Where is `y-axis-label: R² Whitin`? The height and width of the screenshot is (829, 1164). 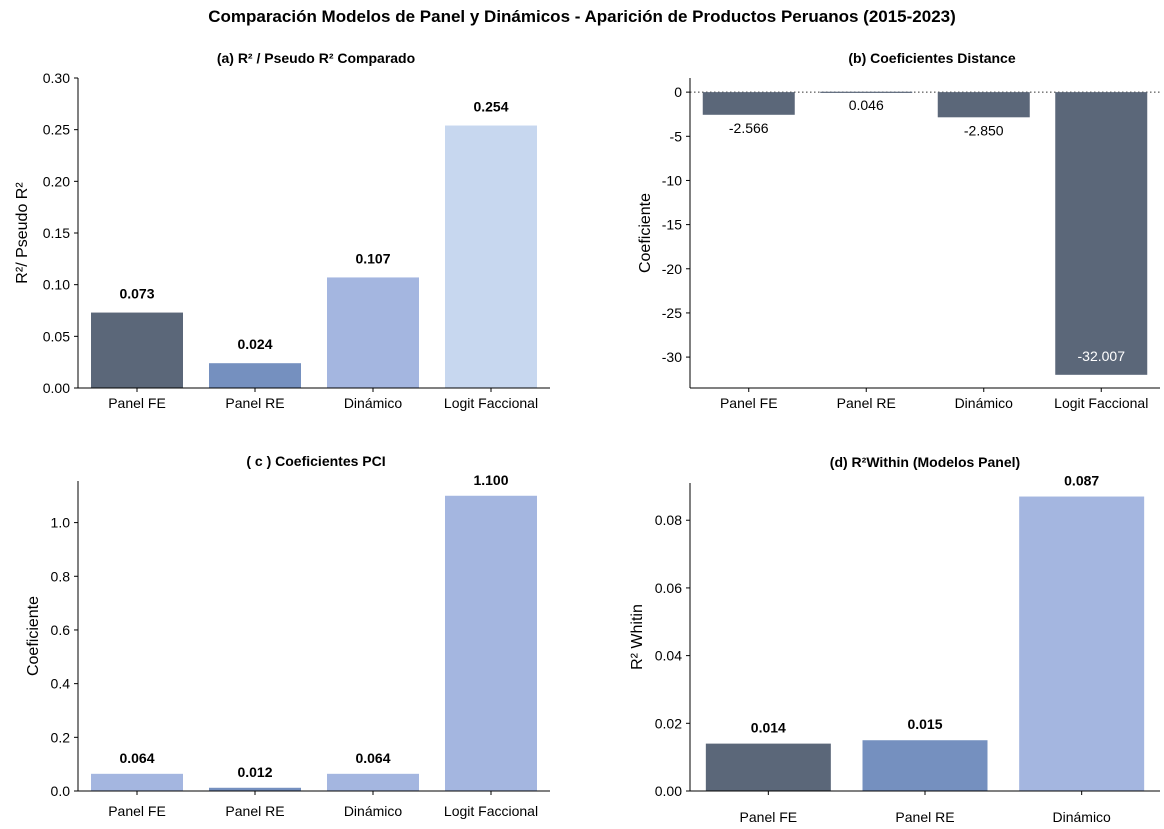
y-axis-label: R² Whitin is located at coordinates (637, 637).